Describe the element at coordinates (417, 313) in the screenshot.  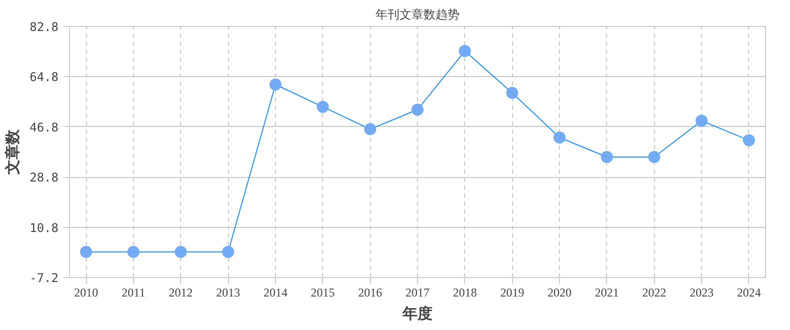
I see `x-axis-title: 年度` at that location.